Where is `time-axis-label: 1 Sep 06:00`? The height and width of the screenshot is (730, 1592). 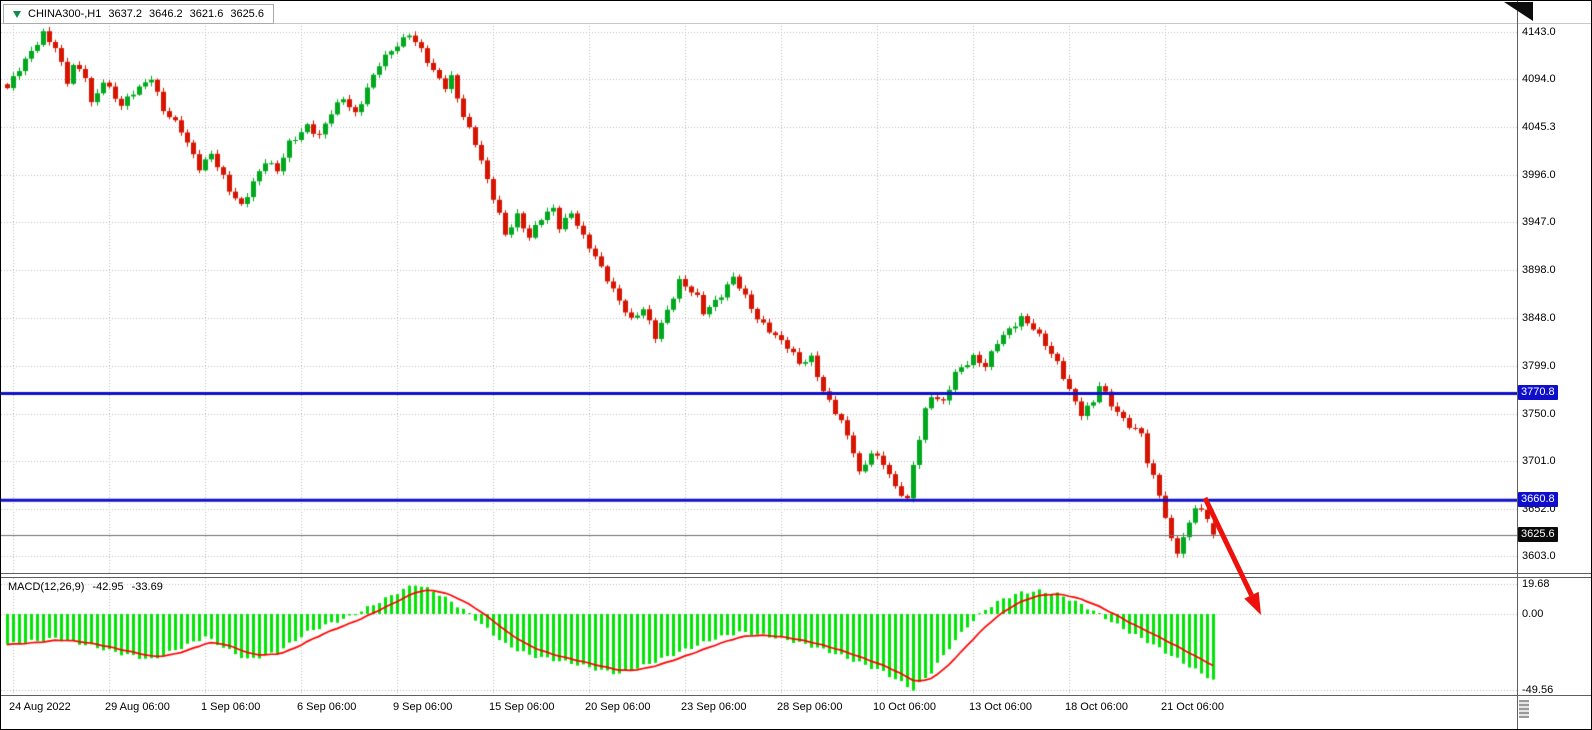
time-axis-label: 1 Sep 06:00 is located at coordinates (231, 707).